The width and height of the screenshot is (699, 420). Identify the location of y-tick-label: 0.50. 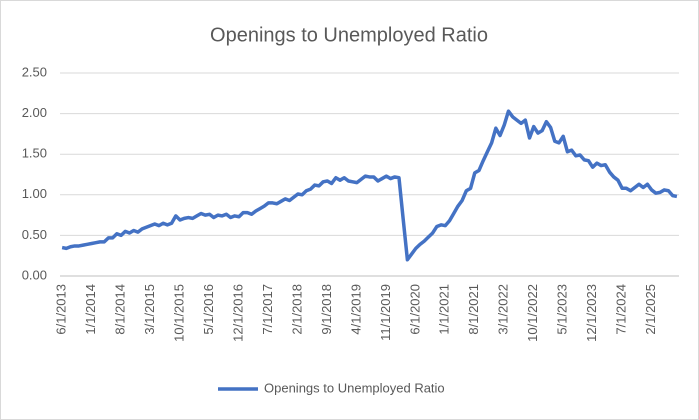
(34, 234).